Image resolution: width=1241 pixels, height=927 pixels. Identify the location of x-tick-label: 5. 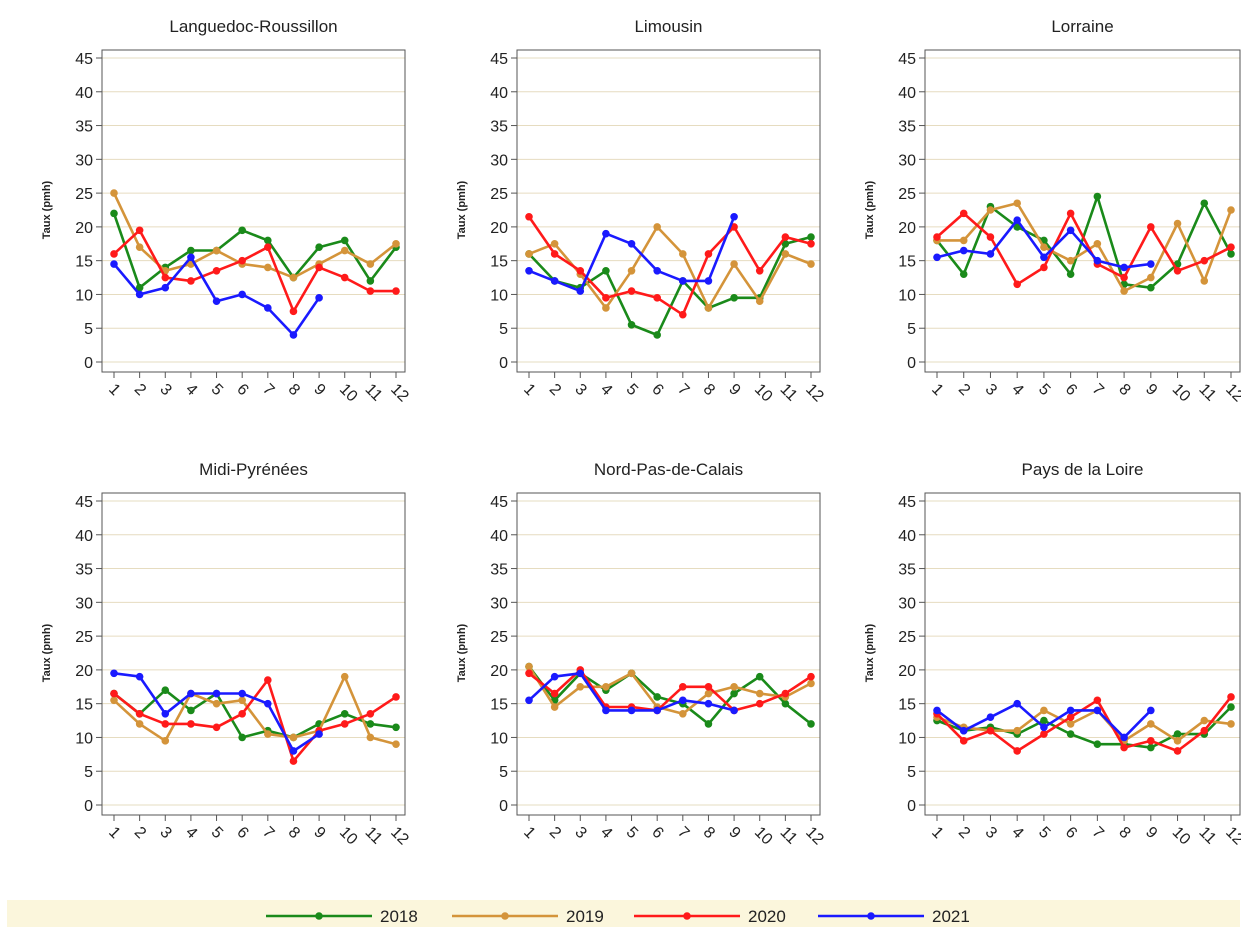
(1044, 833).